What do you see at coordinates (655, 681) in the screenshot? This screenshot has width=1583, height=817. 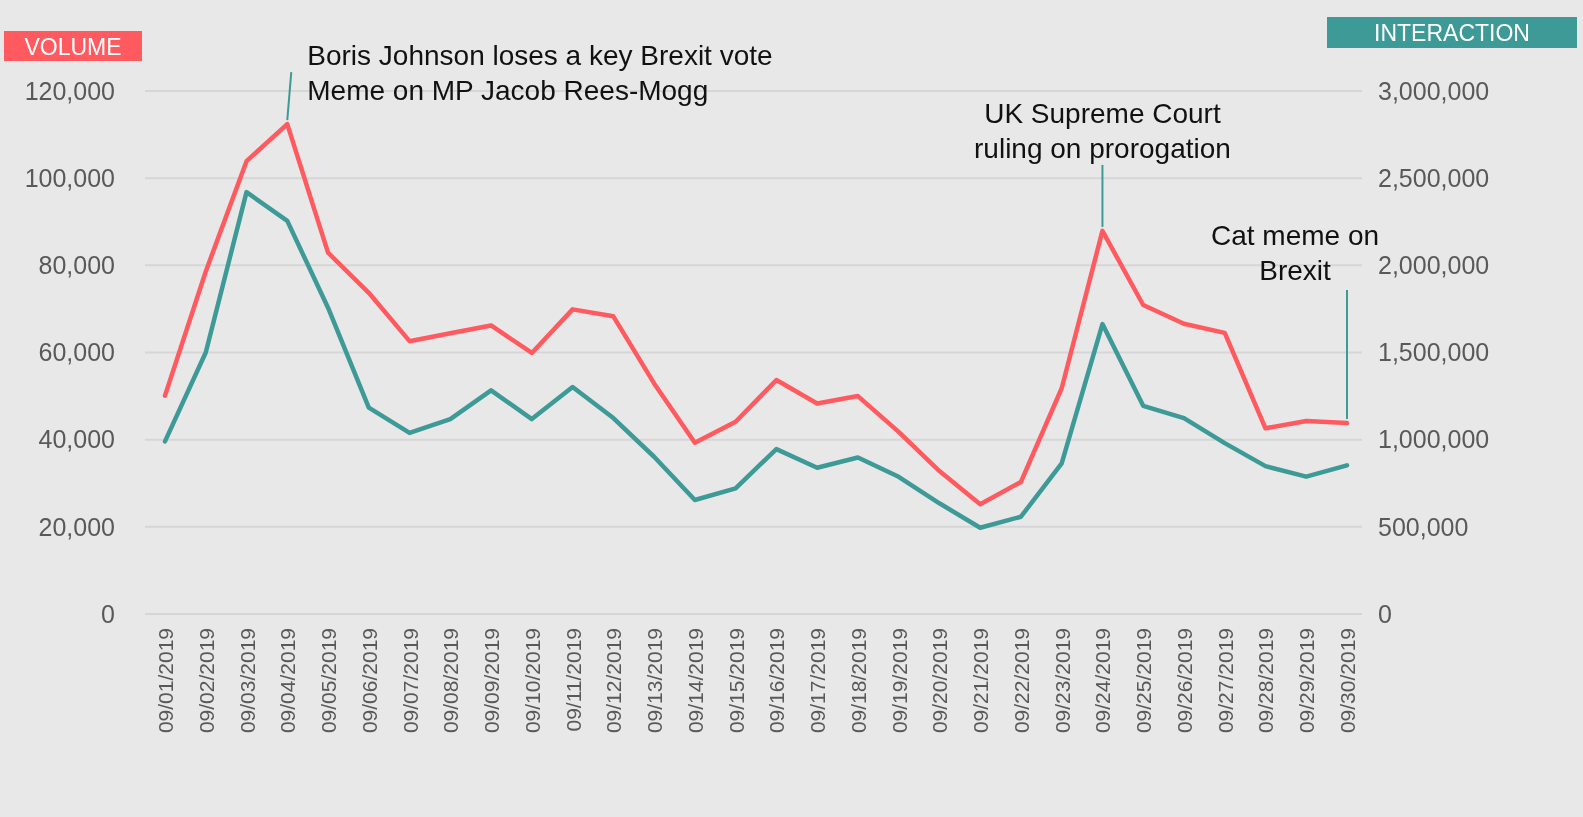 I see `x-tick-label: 09/13/2019` at bounding box center [655, 681].